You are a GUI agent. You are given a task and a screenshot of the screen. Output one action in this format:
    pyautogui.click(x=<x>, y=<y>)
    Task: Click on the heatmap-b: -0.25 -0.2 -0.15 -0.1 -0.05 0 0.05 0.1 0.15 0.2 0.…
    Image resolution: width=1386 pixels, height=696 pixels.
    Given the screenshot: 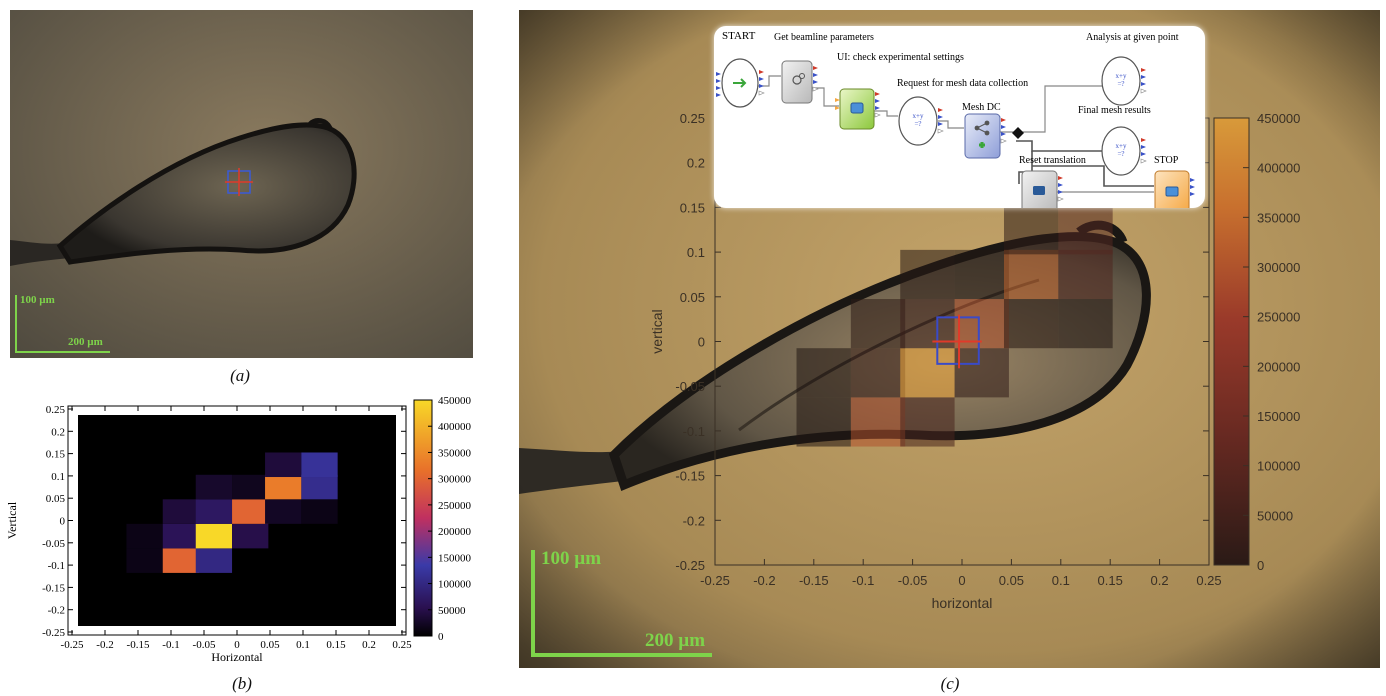 What is the action you would take?
    pyautogui.click(x=238, y=529)
    